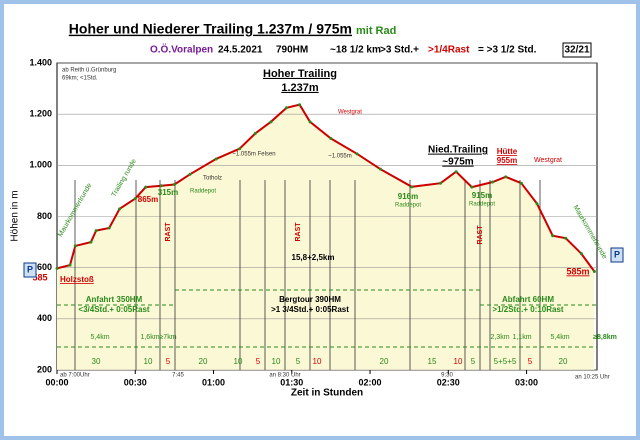 Image resolution: width=640 pixels, height=445 pixels. I want to click on annotation: 7:45, so click(178, 376).